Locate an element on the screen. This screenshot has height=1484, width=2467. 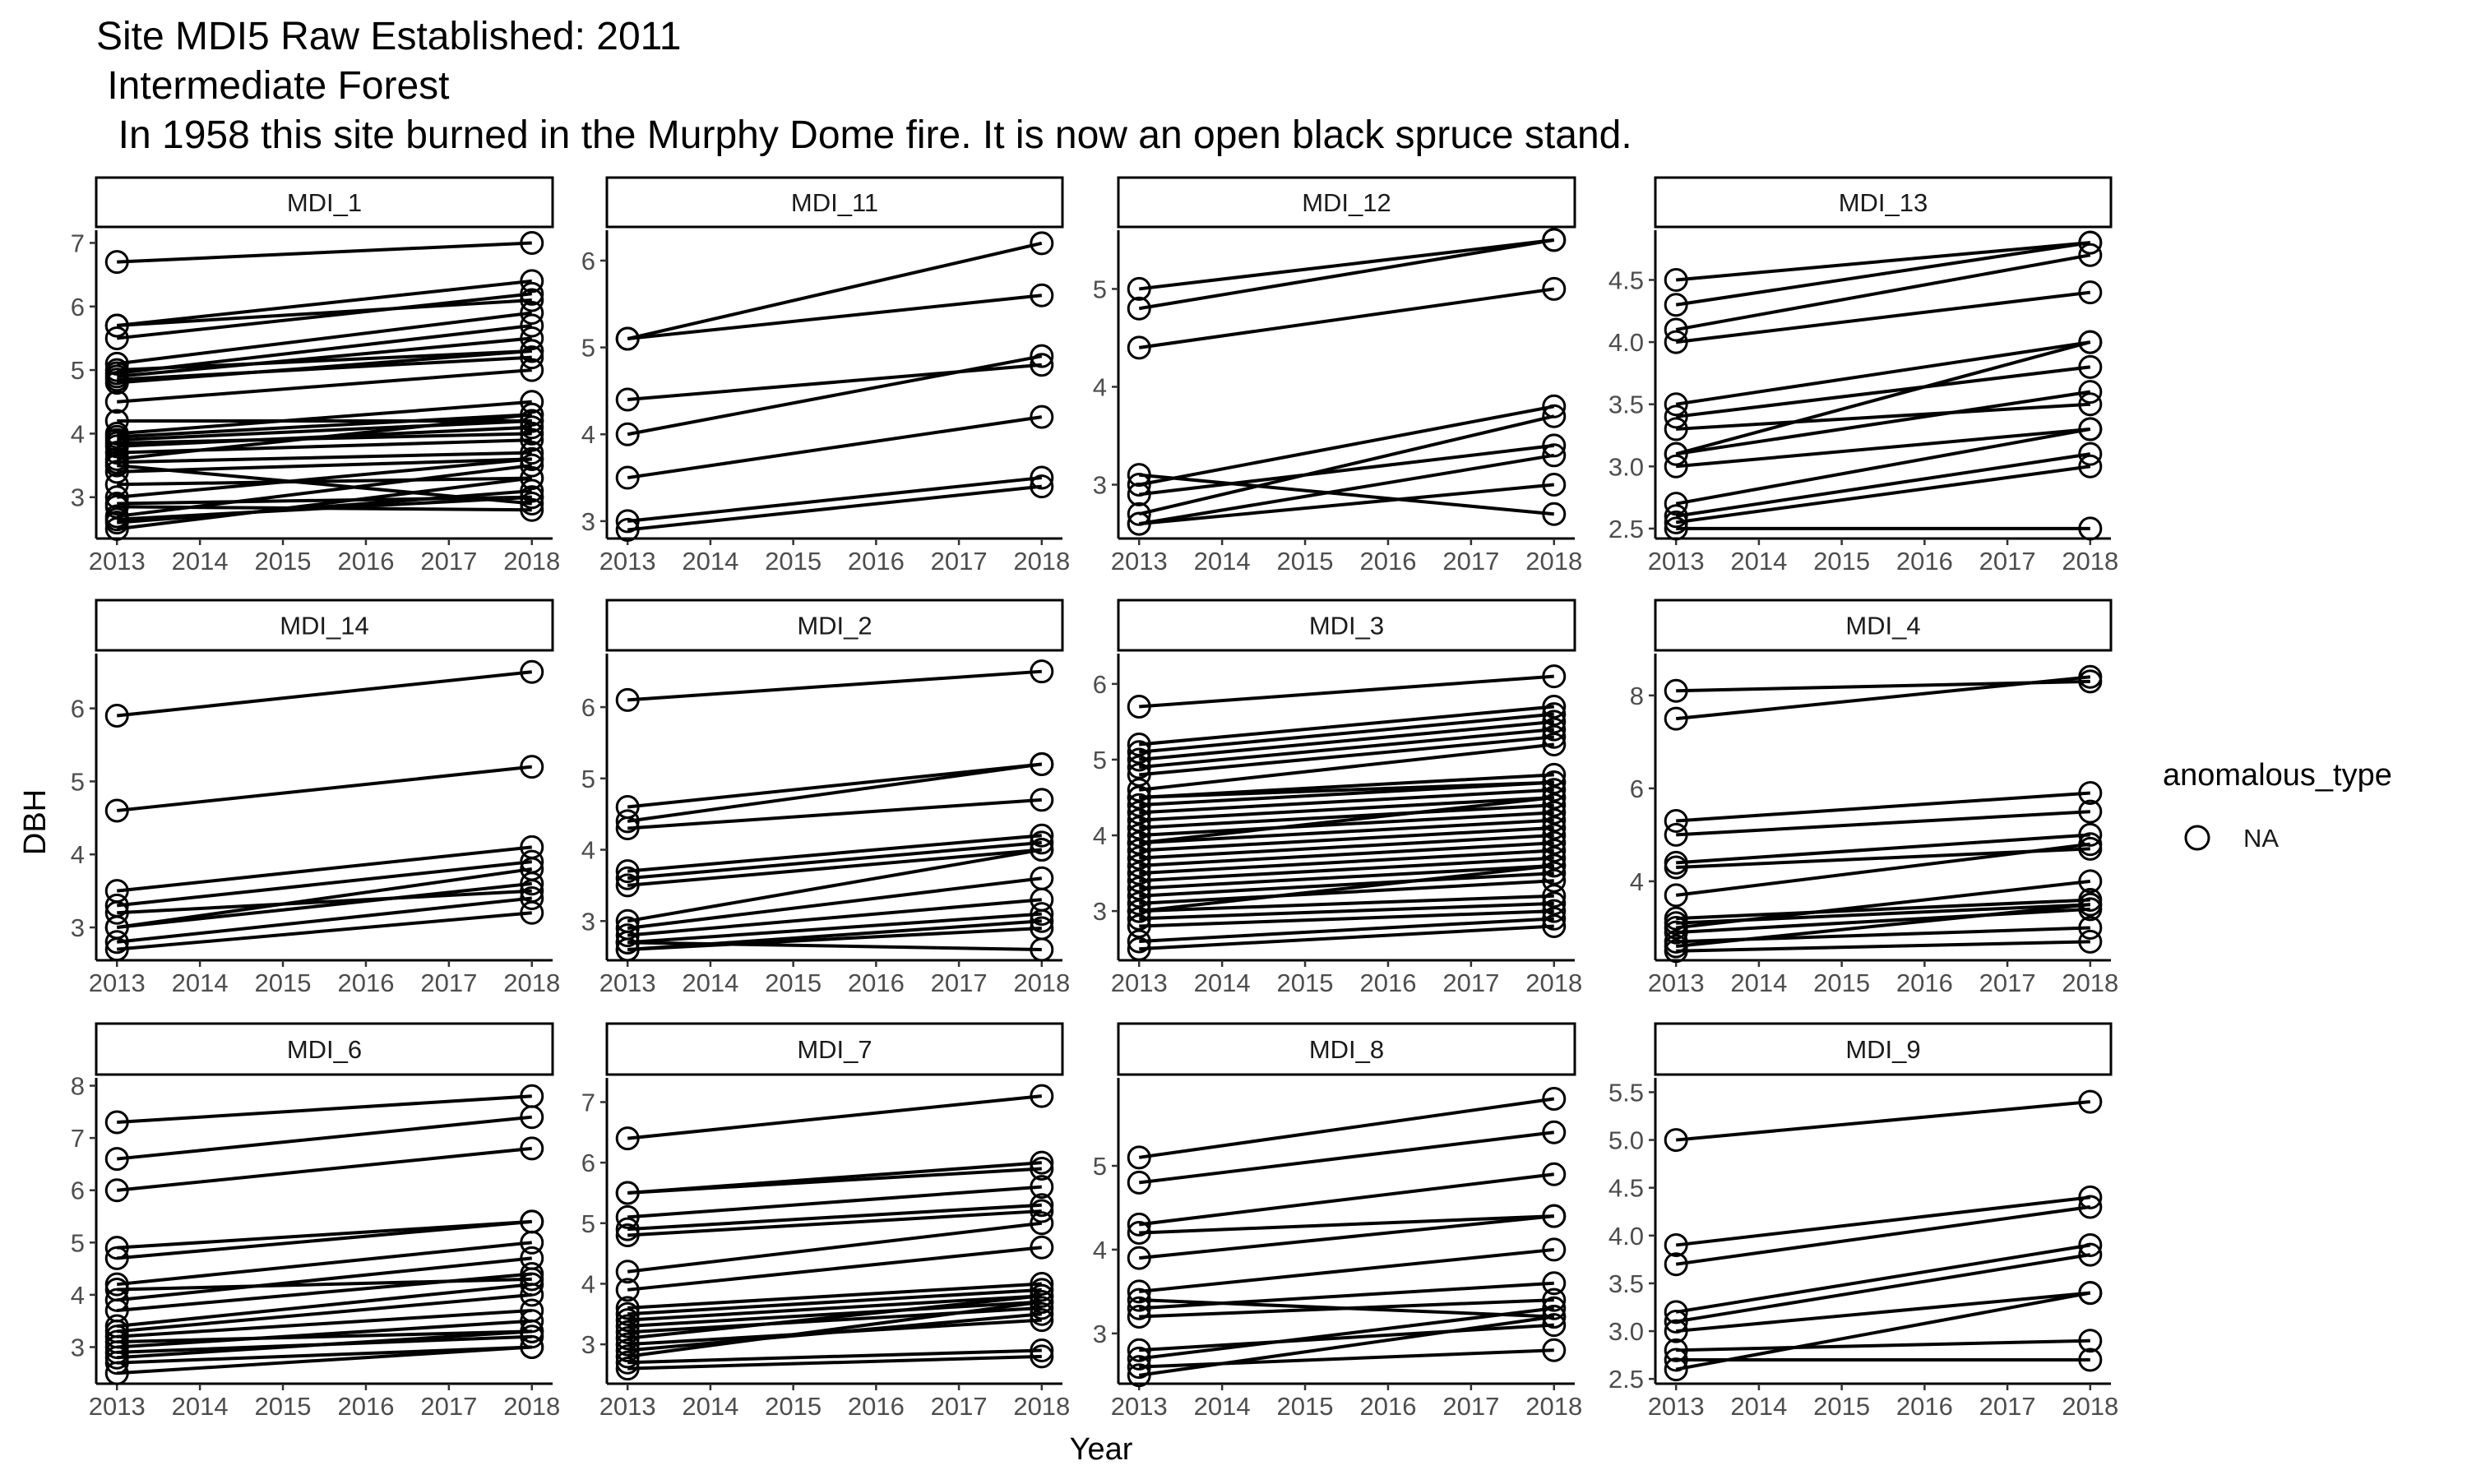
y-tick-label: 8 is located at coordinates (78, 1086).